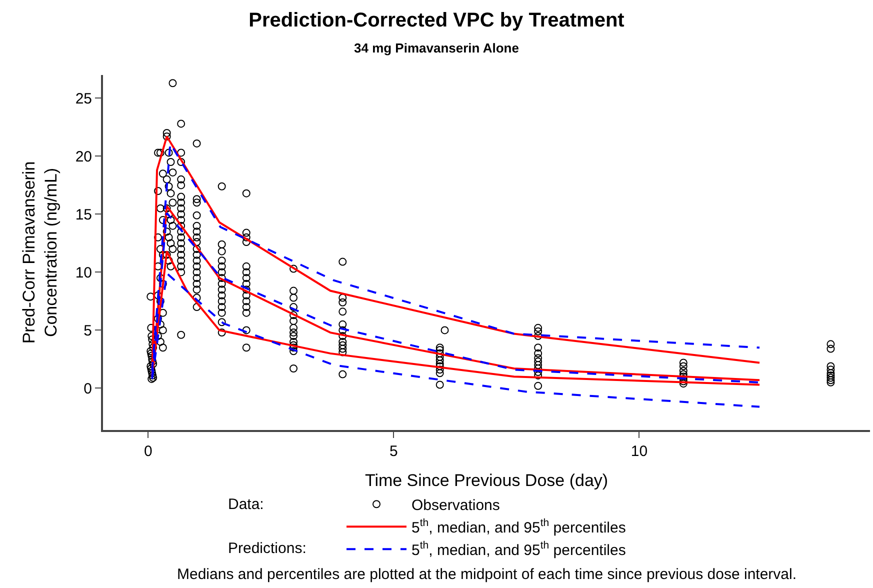  What do you see at coordinates (436, 20) in the screenshot?
I see `chart-title: Prediction-Corrected VPC by Treatment` at bounding box center [436, 20].